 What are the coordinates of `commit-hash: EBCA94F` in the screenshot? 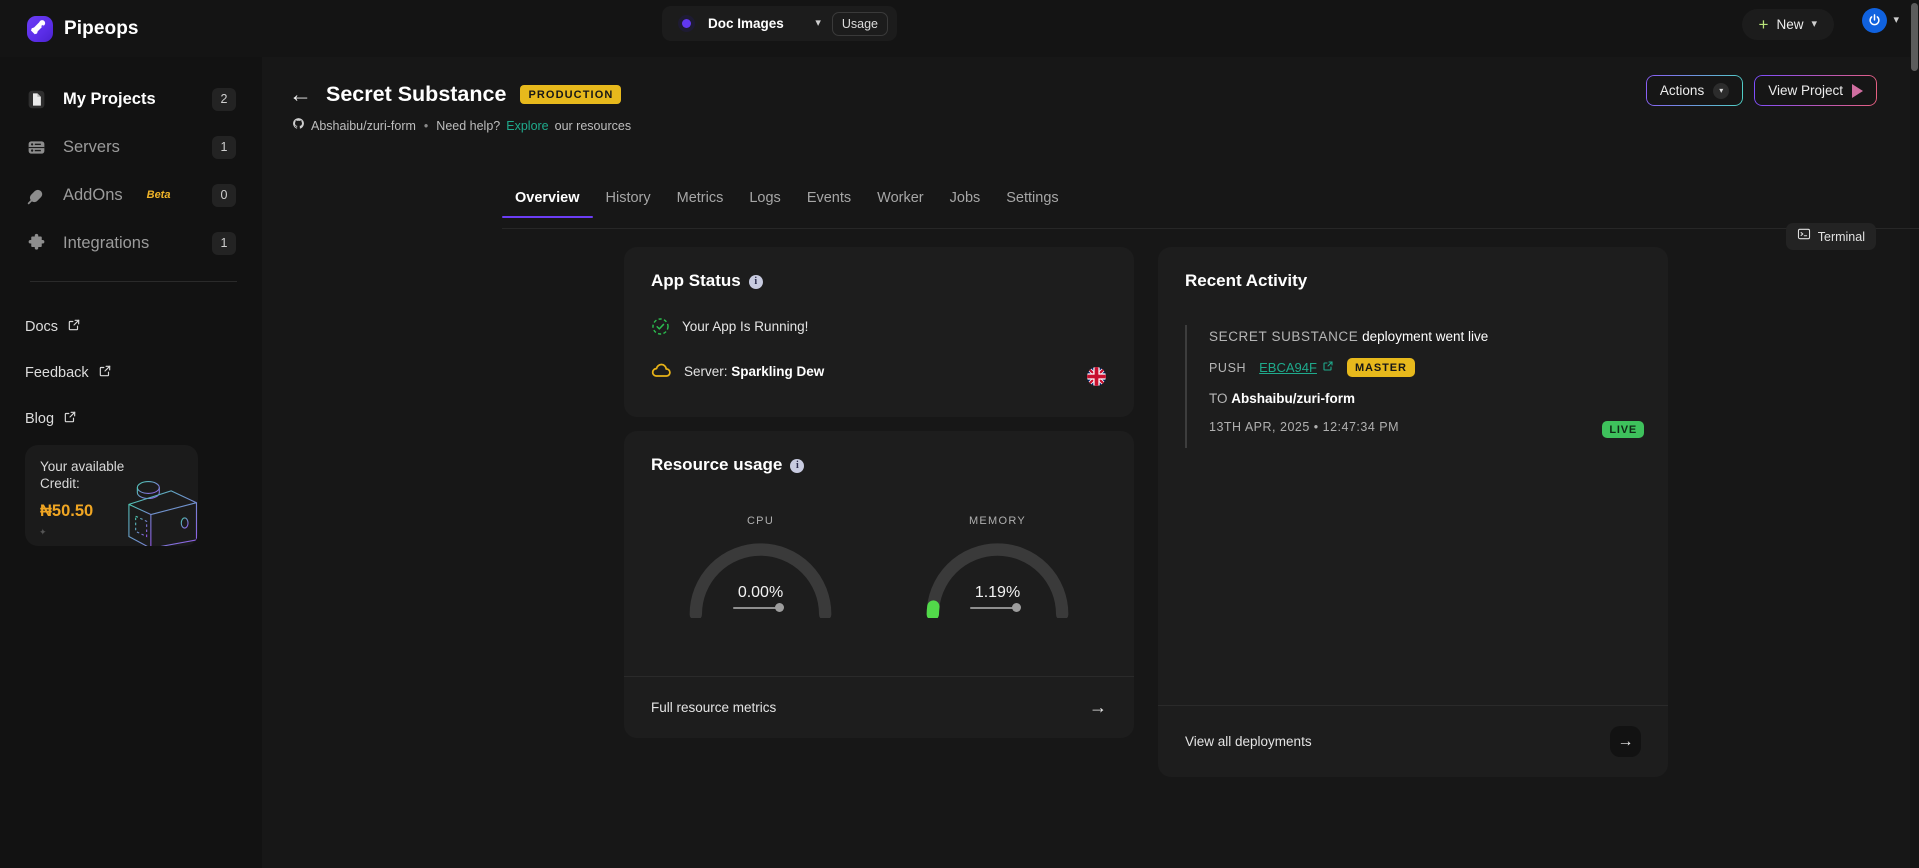 It's located at (1288, 367).